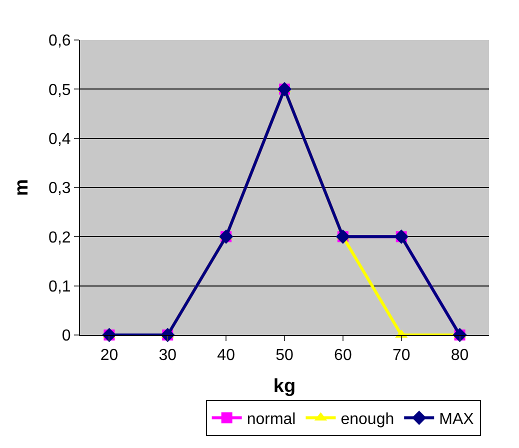 This screenshot has height=448, width=519. Describe the element at coordinates (59, 139) in the screenshot. I see `y-tick-label: 0,4` at that location.